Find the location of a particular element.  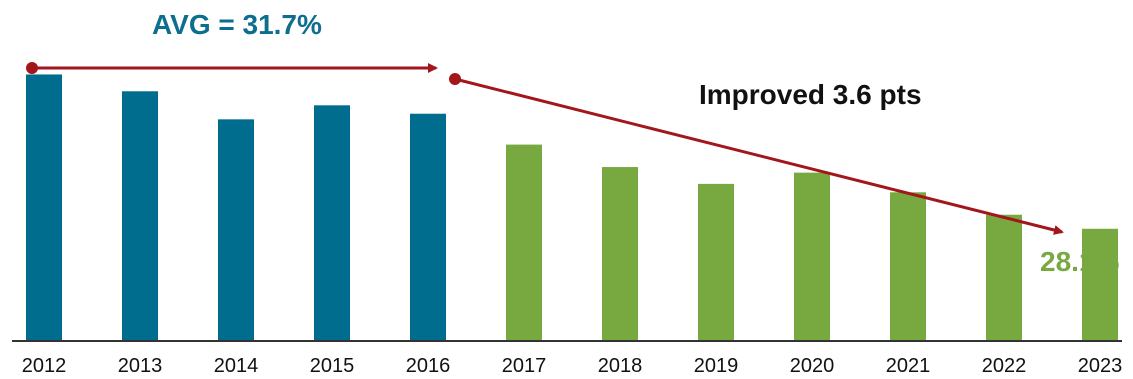

bar-2016 is located at coordinates (428, 227).